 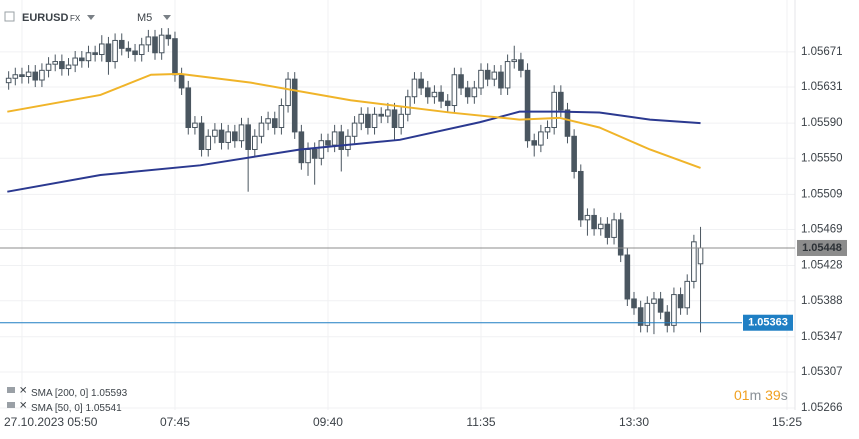 I want to click on legend-entry: SMA [200, 0] 1.05593, so click(x=79, y=393).